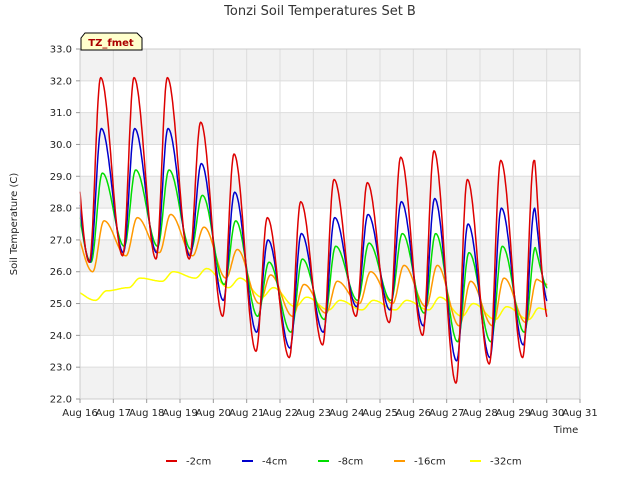 The height and width of the screenshot is (480, 640). I want to click on y-tick-label: 24.0, so click(61, 336).